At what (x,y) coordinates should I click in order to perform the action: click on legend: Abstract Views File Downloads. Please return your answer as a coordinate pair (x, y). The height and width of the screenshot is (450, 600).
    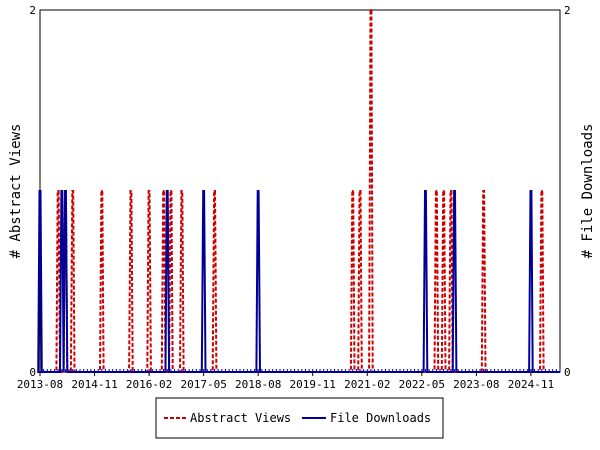
    Looking at the image, I should click on (299, 418).